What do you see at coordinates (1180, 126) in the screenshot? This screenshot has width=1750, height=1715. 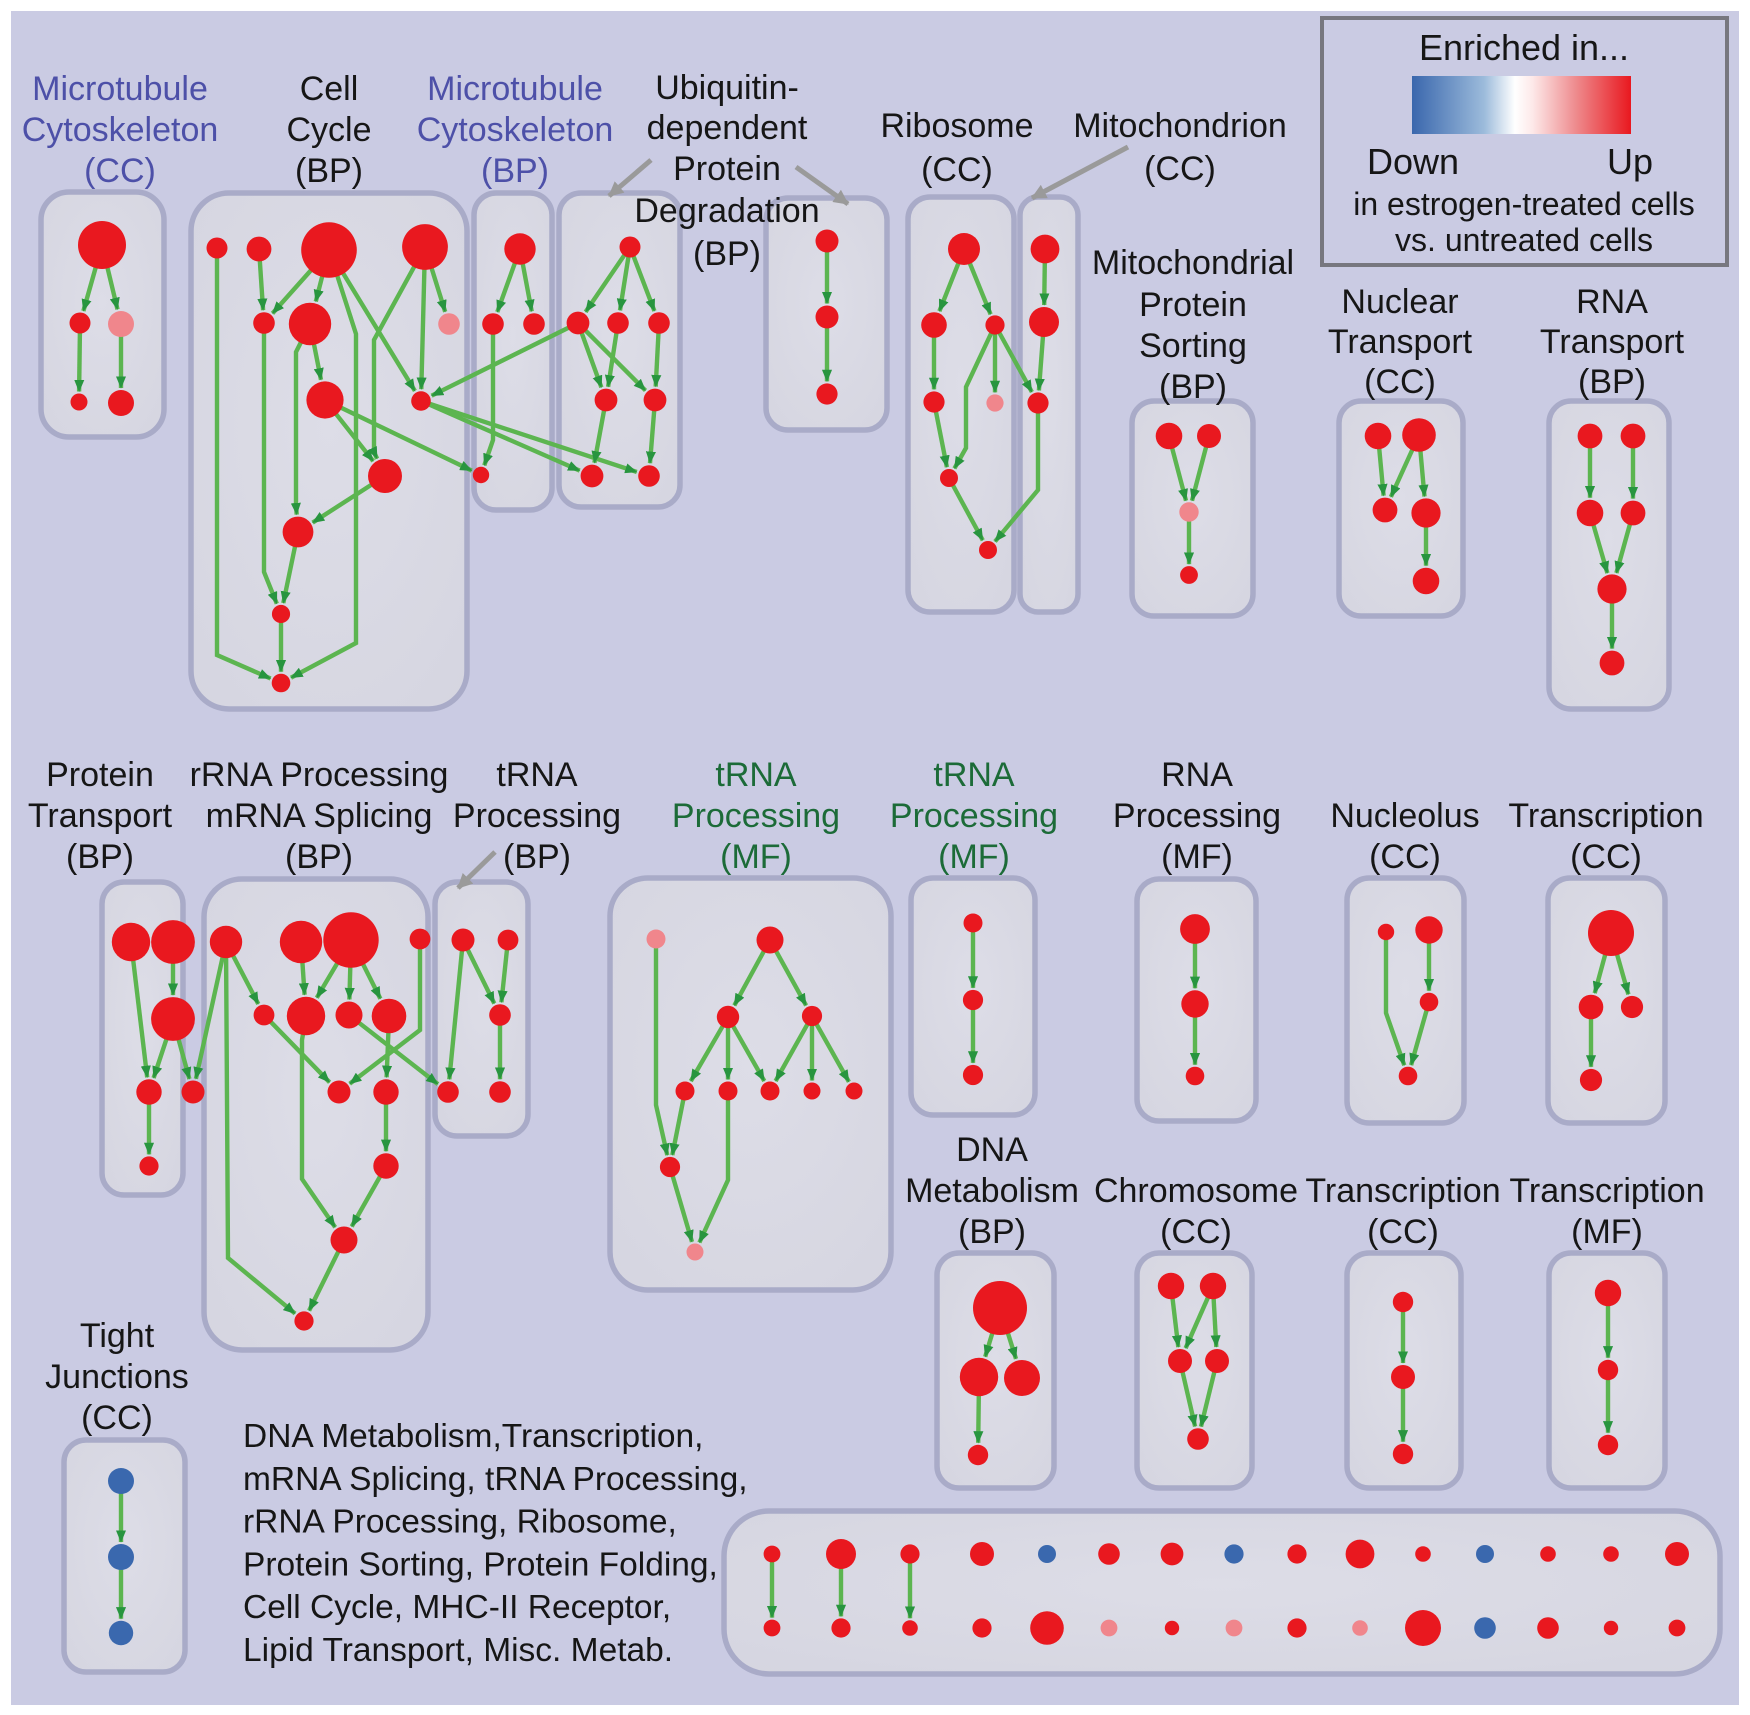 I see `svg-text: Mitochondrion` at bounding box center [1180, 126].